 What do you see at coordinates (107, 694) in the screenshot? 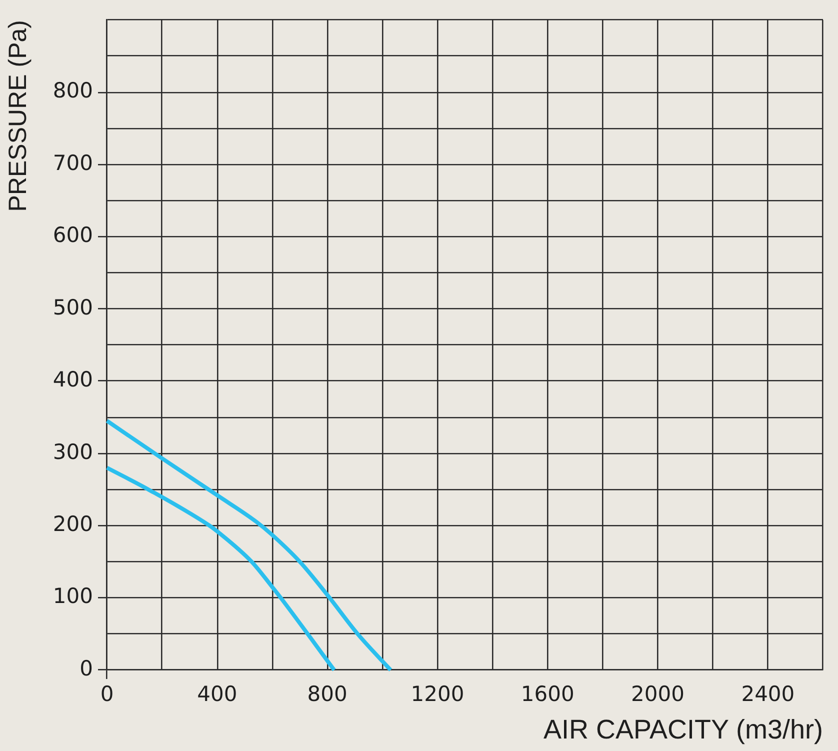
I see `x-tick-label: 0` at bounding box center [107, 694].